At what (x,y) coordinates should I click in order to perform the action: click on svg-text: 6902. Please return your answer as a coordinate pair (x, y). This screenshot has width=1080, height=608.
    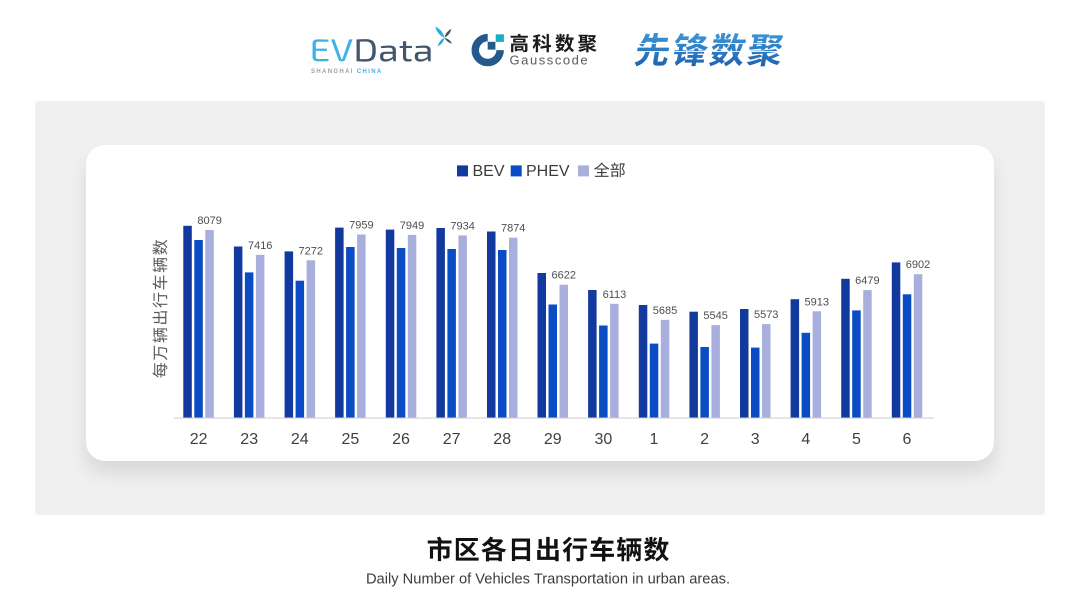
    Looking at the image, I should click on (918, 265).